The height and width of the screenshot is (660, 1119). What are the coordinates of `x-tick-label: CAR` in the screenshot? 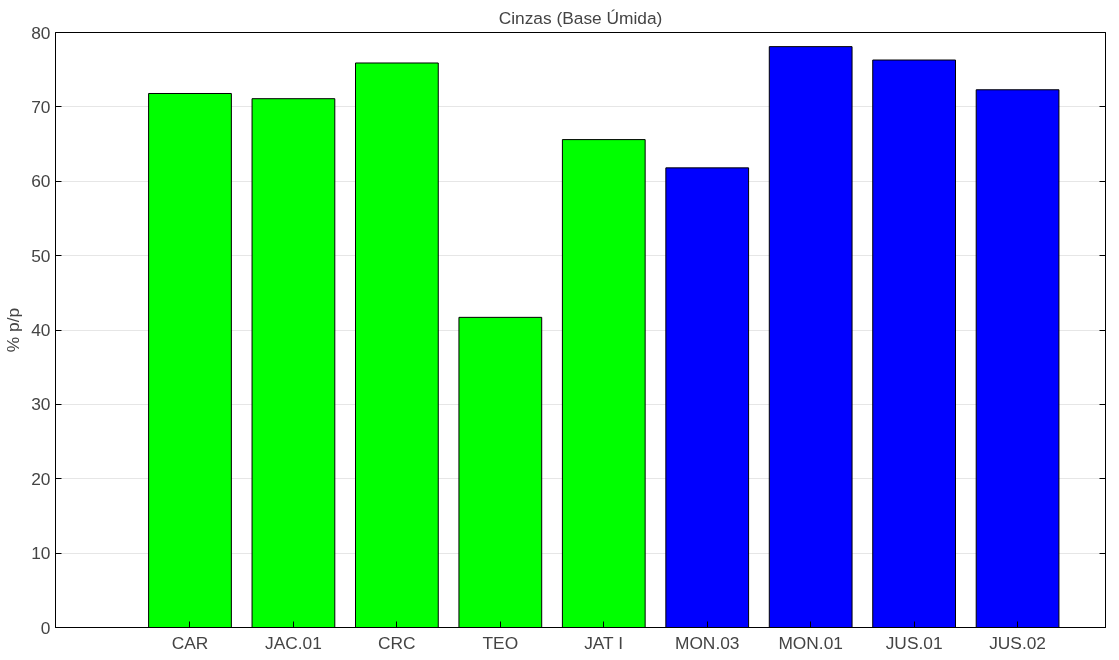 It's located at (190, 642).